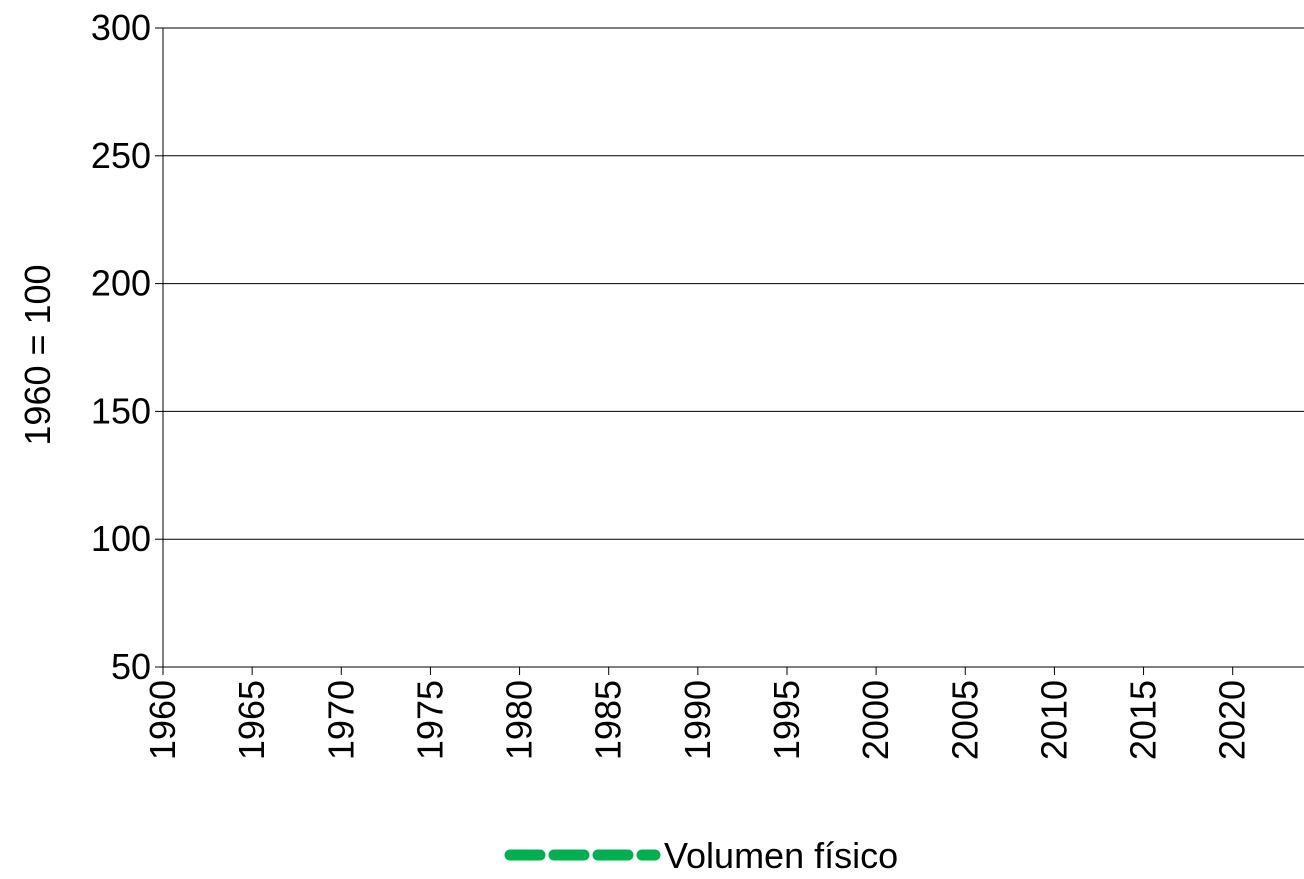  What do you see at coordinates (162, 720) in the screenshot?
I see `x-tick-label: 1960` at bounding box center [162, 720].